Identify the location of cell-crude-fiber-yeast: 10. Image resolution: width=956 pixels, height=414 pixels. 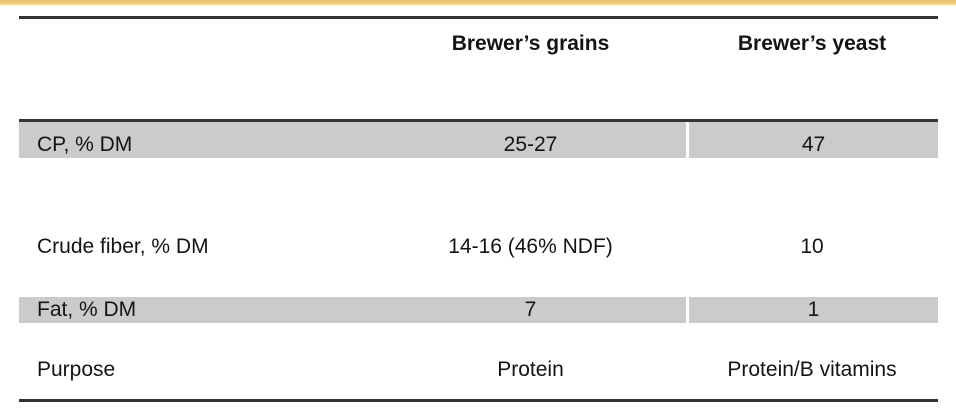
(812, 246).